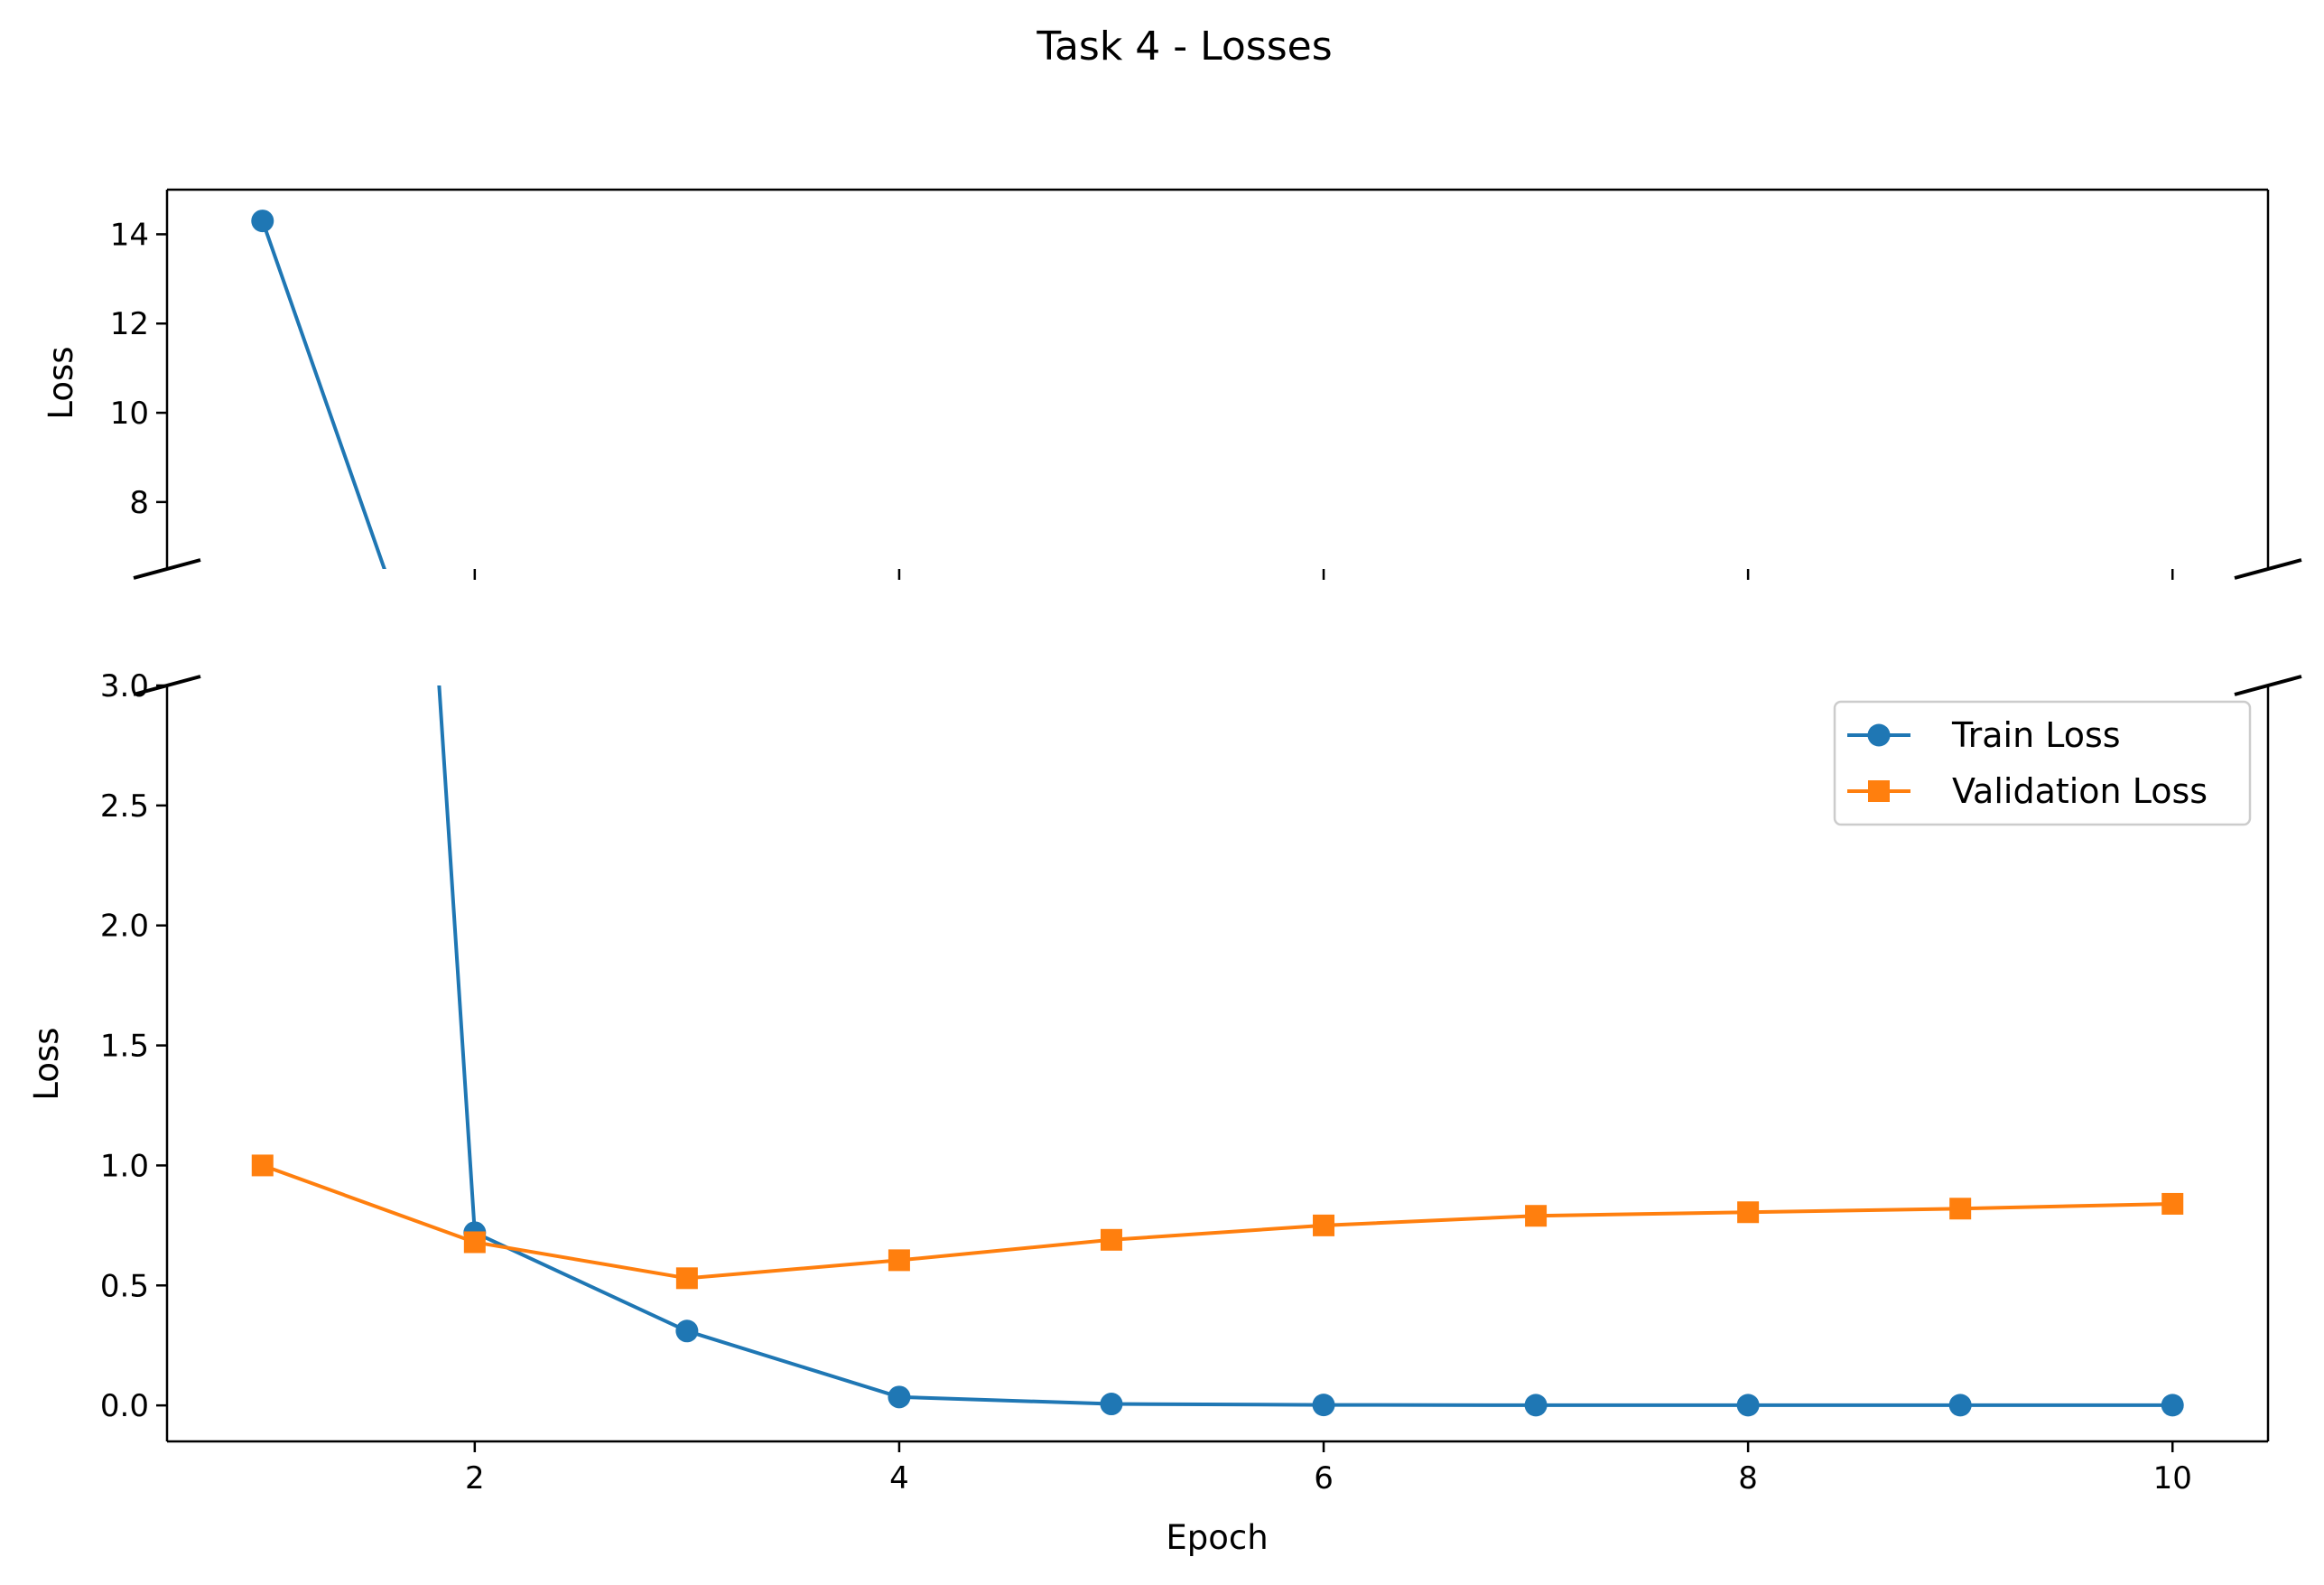 Image resolution: width=2324 pixels, height=1585 pixels. Describe the element at coordinates (2036, 735) in the screenshot. I see `legend-train-loss-label: Train Loss` at that location.